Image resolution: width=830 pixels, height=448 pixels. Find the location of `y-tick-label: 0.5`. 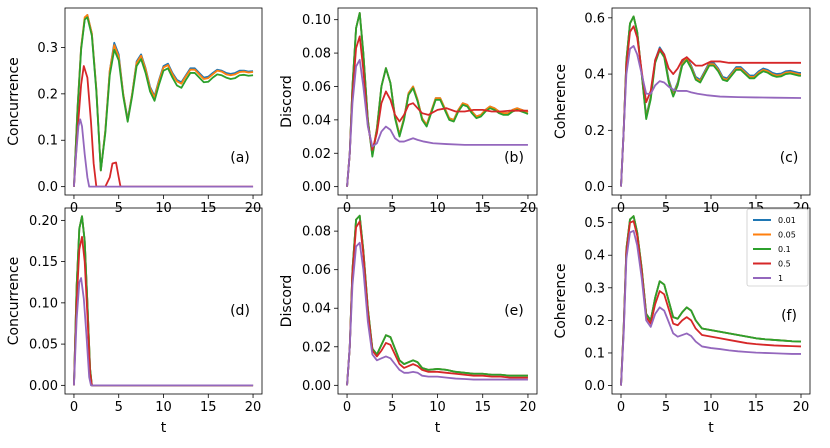

y-tick-label: 0.5 is located at coordinates (594, 223).